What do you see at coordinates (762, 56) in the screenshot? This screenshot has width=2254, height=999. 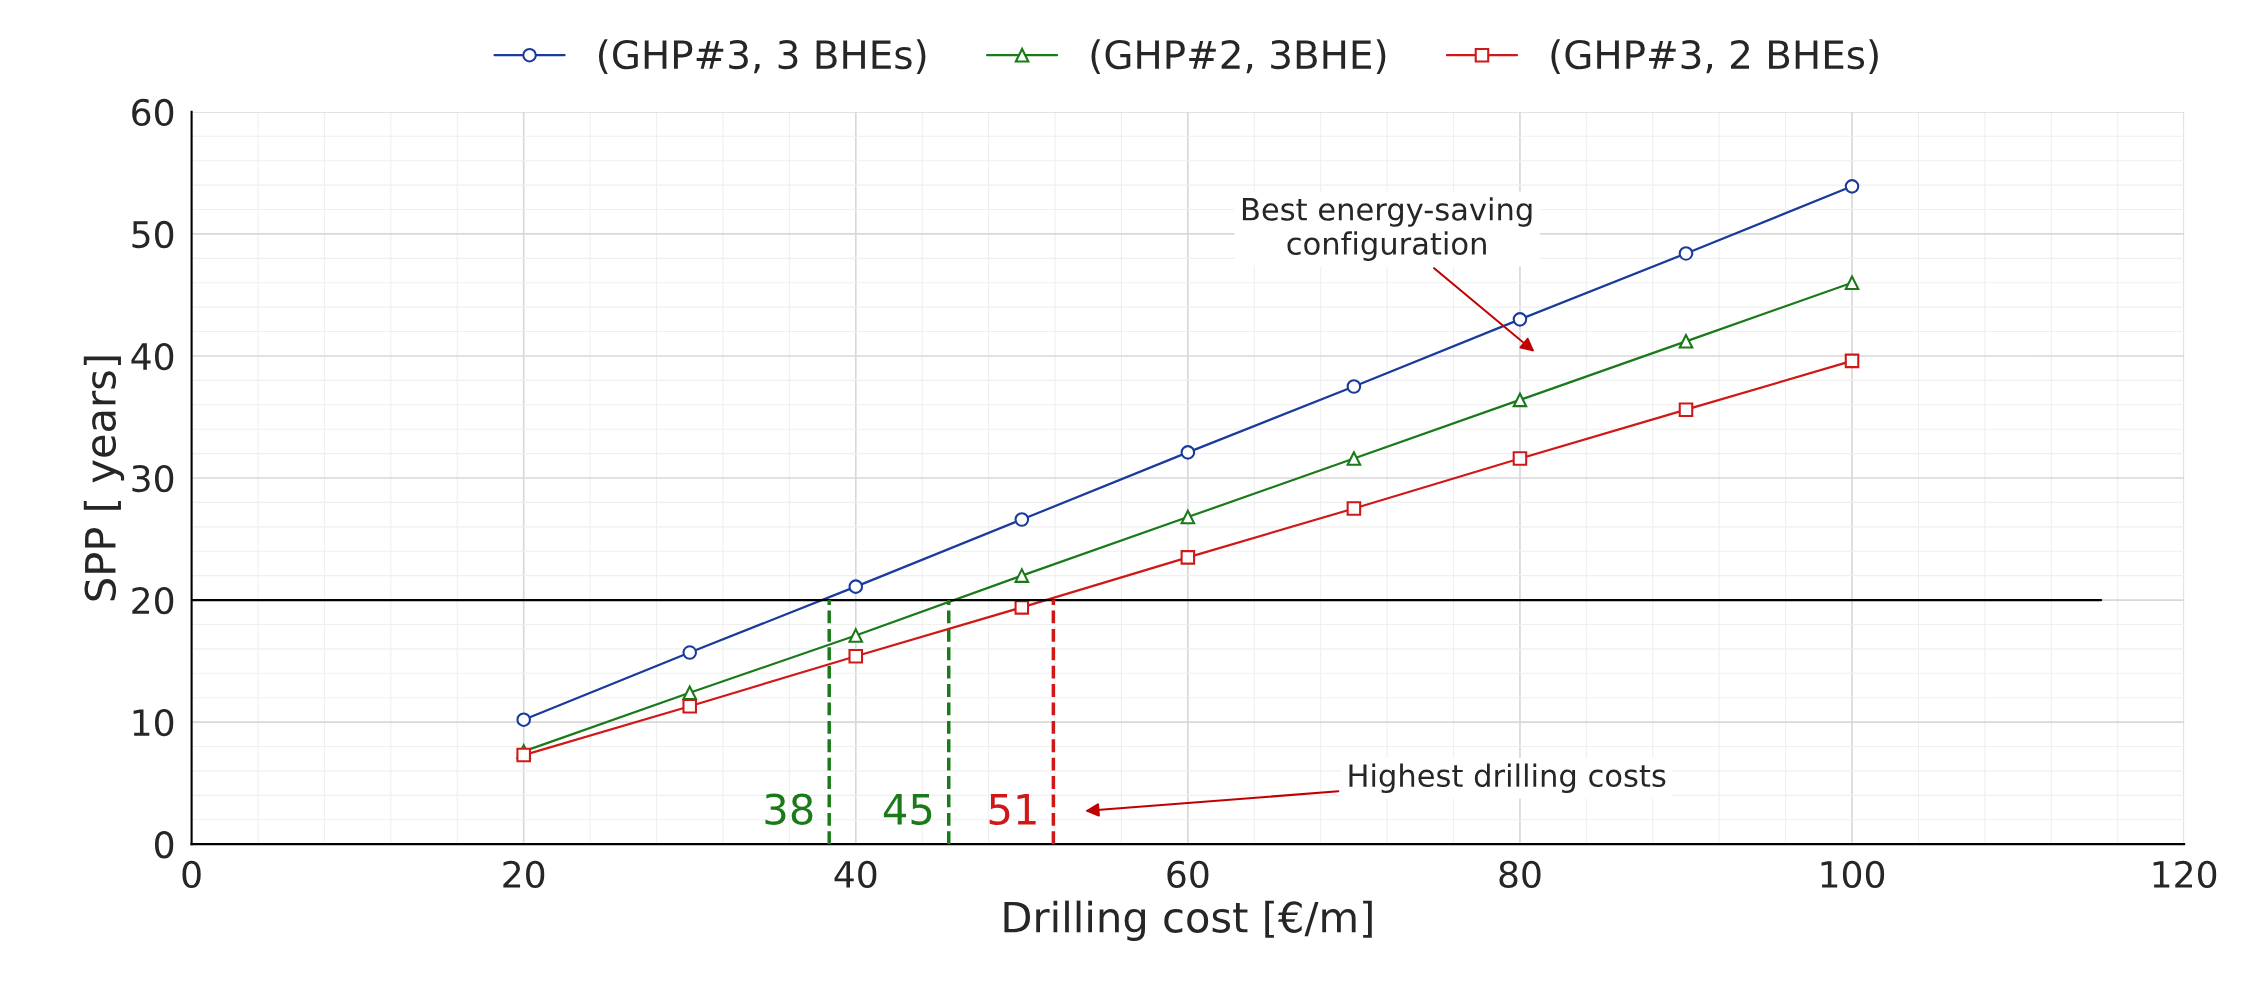 I see `legend-label: (GHP#3, 3 BHEs)` at bounding box center [762, 56].